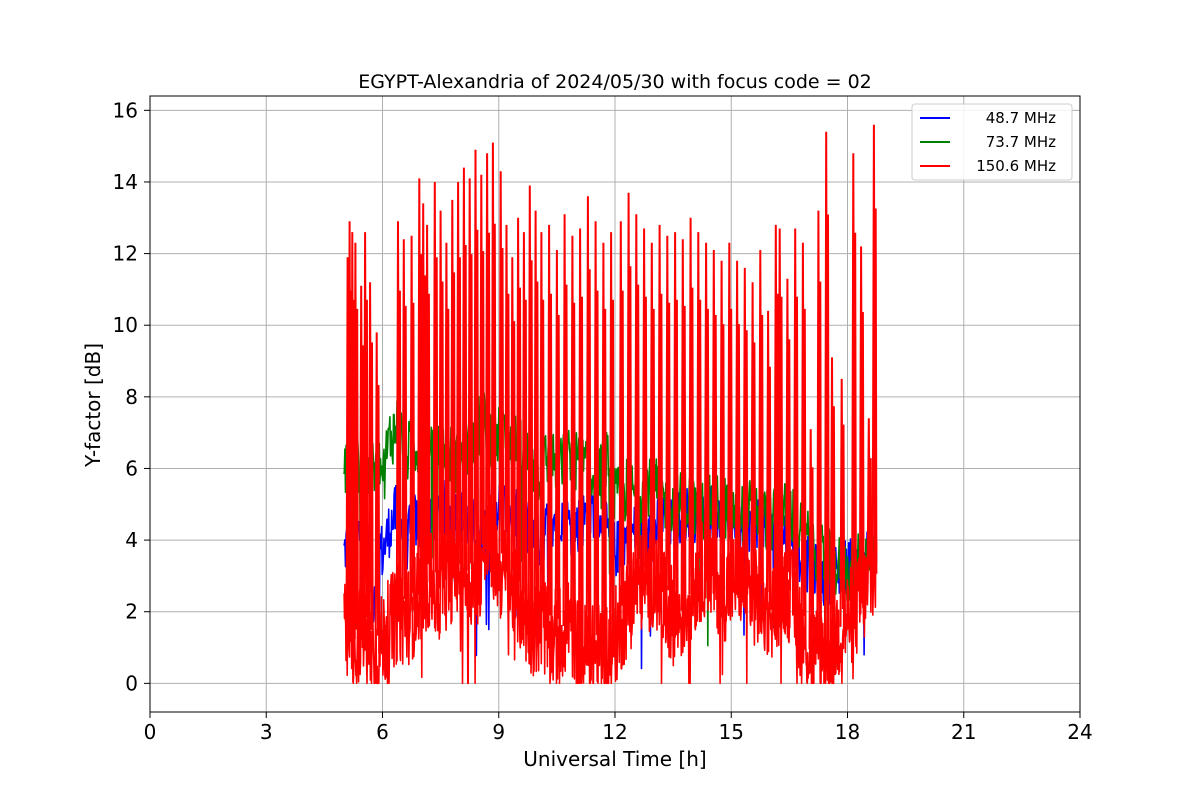  Describe the element at coordinates (498, 732) in the screenshot. I see `x-tick-label: 9` at that location.